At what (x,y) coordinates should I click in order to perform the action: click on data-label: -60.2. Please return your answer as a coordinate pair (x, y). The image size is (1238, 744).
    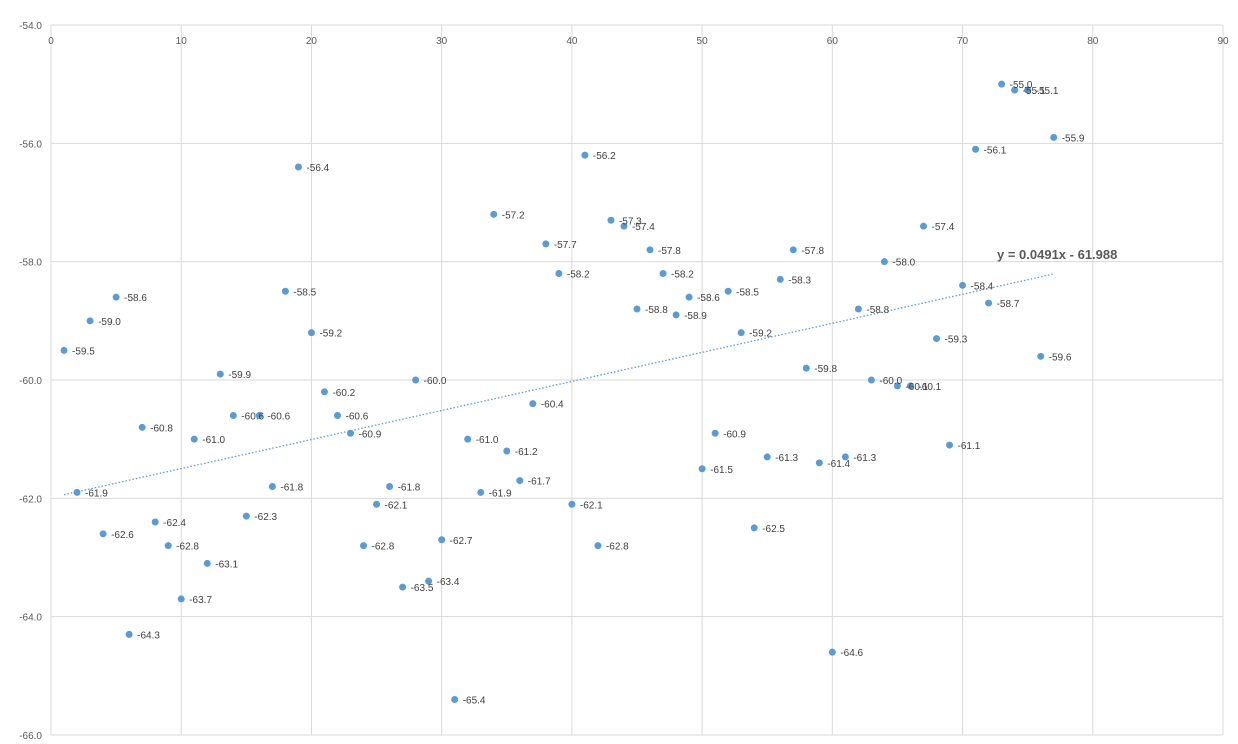
    Looking at the image, I should click on (343, 393).